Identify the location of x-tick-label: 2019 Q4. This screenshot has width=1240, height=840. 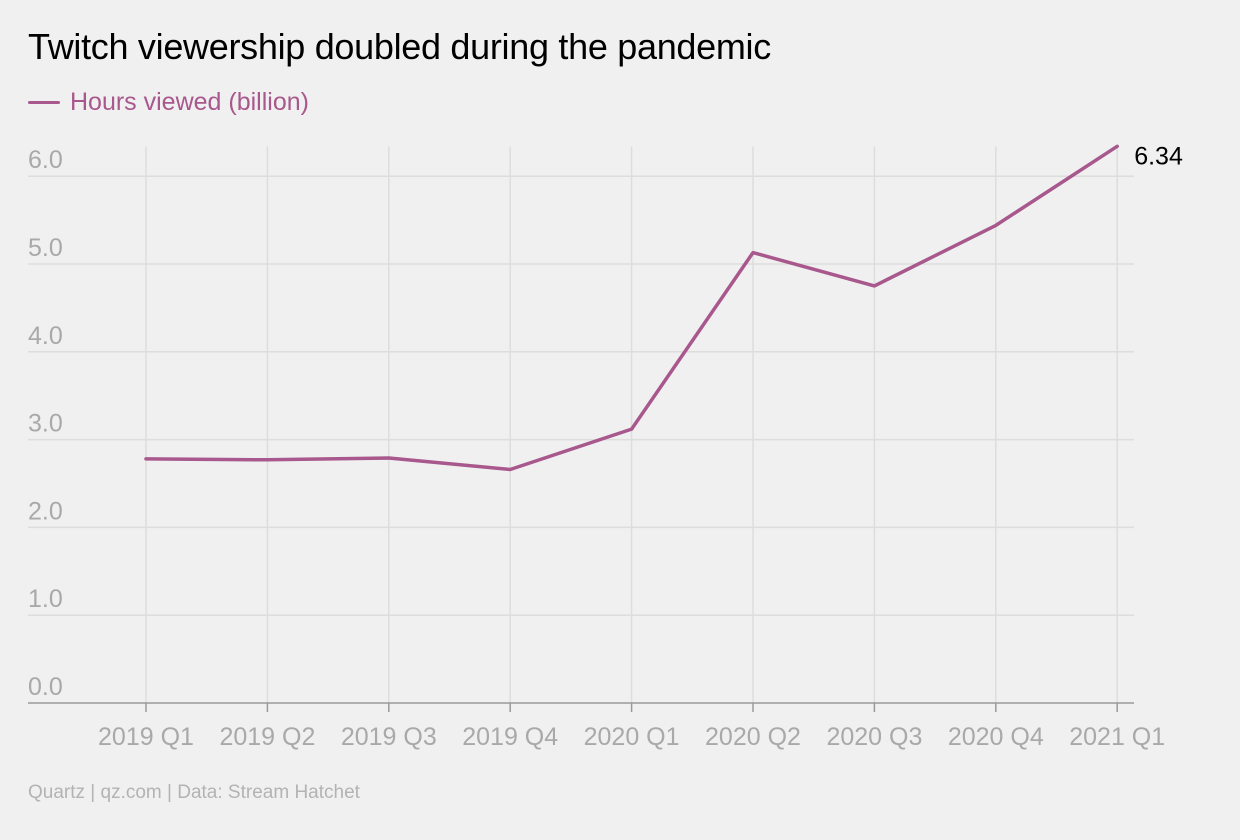
(510, 737).